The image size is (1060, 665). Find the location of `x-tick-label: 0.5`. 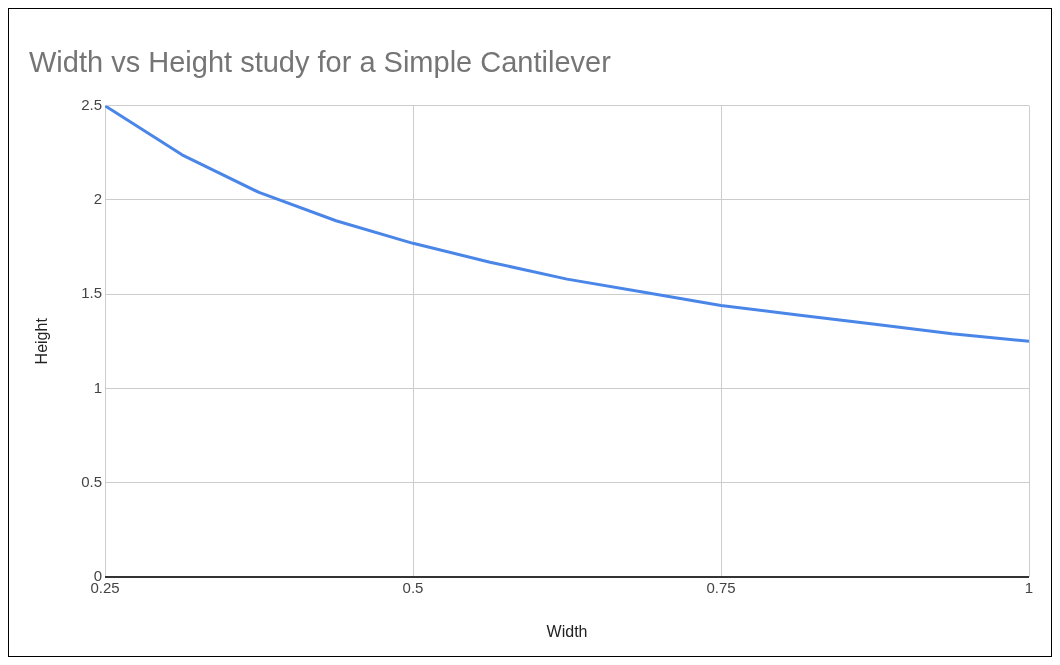

x-tick-label: 0.5 is located at coordinates (413, 587).